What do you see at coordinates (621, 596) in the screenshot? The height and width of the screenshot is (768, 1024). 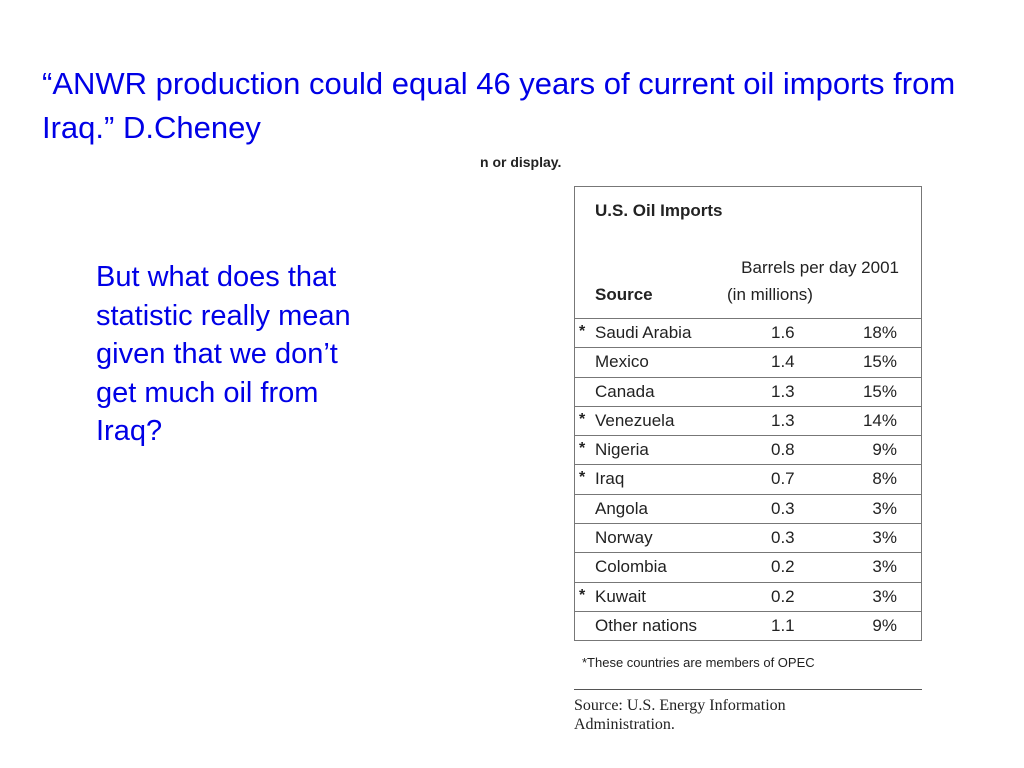 I see `country-cell: Kuwait` at bounding box center [621, 596].